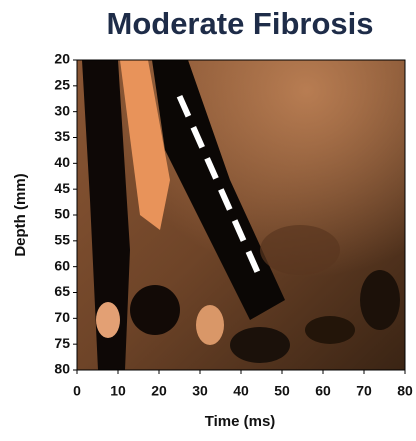 This screenshot has height=441, width=416. What do you see at coordinates (62, 59) in the screenshot?
I see `y-tick-label: 20` at bounding box center [62, 59].